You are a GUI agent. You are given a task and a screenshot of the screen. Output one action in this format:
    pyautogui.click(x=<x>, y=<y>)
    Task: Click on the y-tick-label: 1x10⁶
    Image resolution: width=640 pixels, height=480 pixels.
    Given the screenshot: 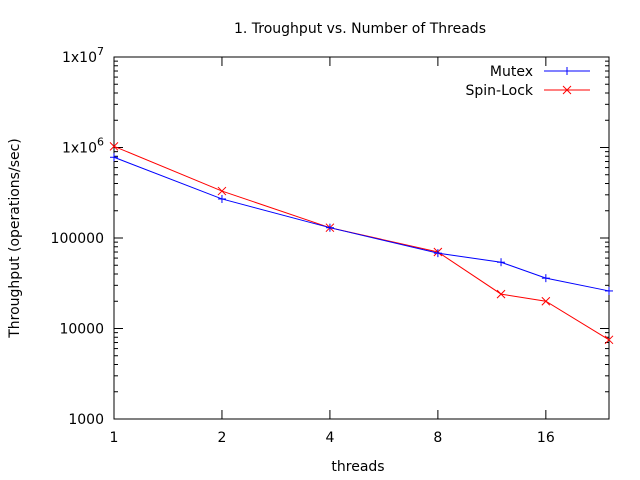 What is the action you would take?
    pyautogui.click(x=83, y=146)
    